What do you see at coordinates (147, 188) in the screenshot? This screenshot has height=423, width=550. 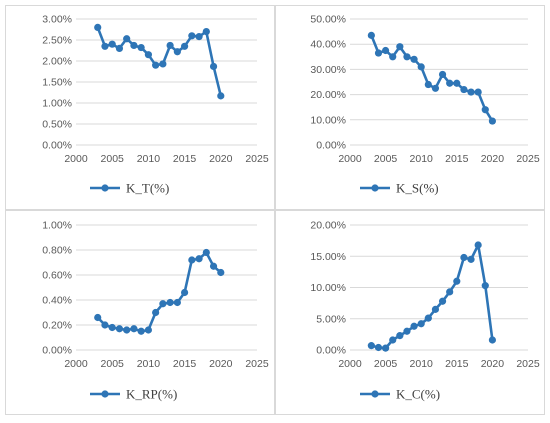 I see `legend-label: K_T(%)` at bounding box center [147, 188].